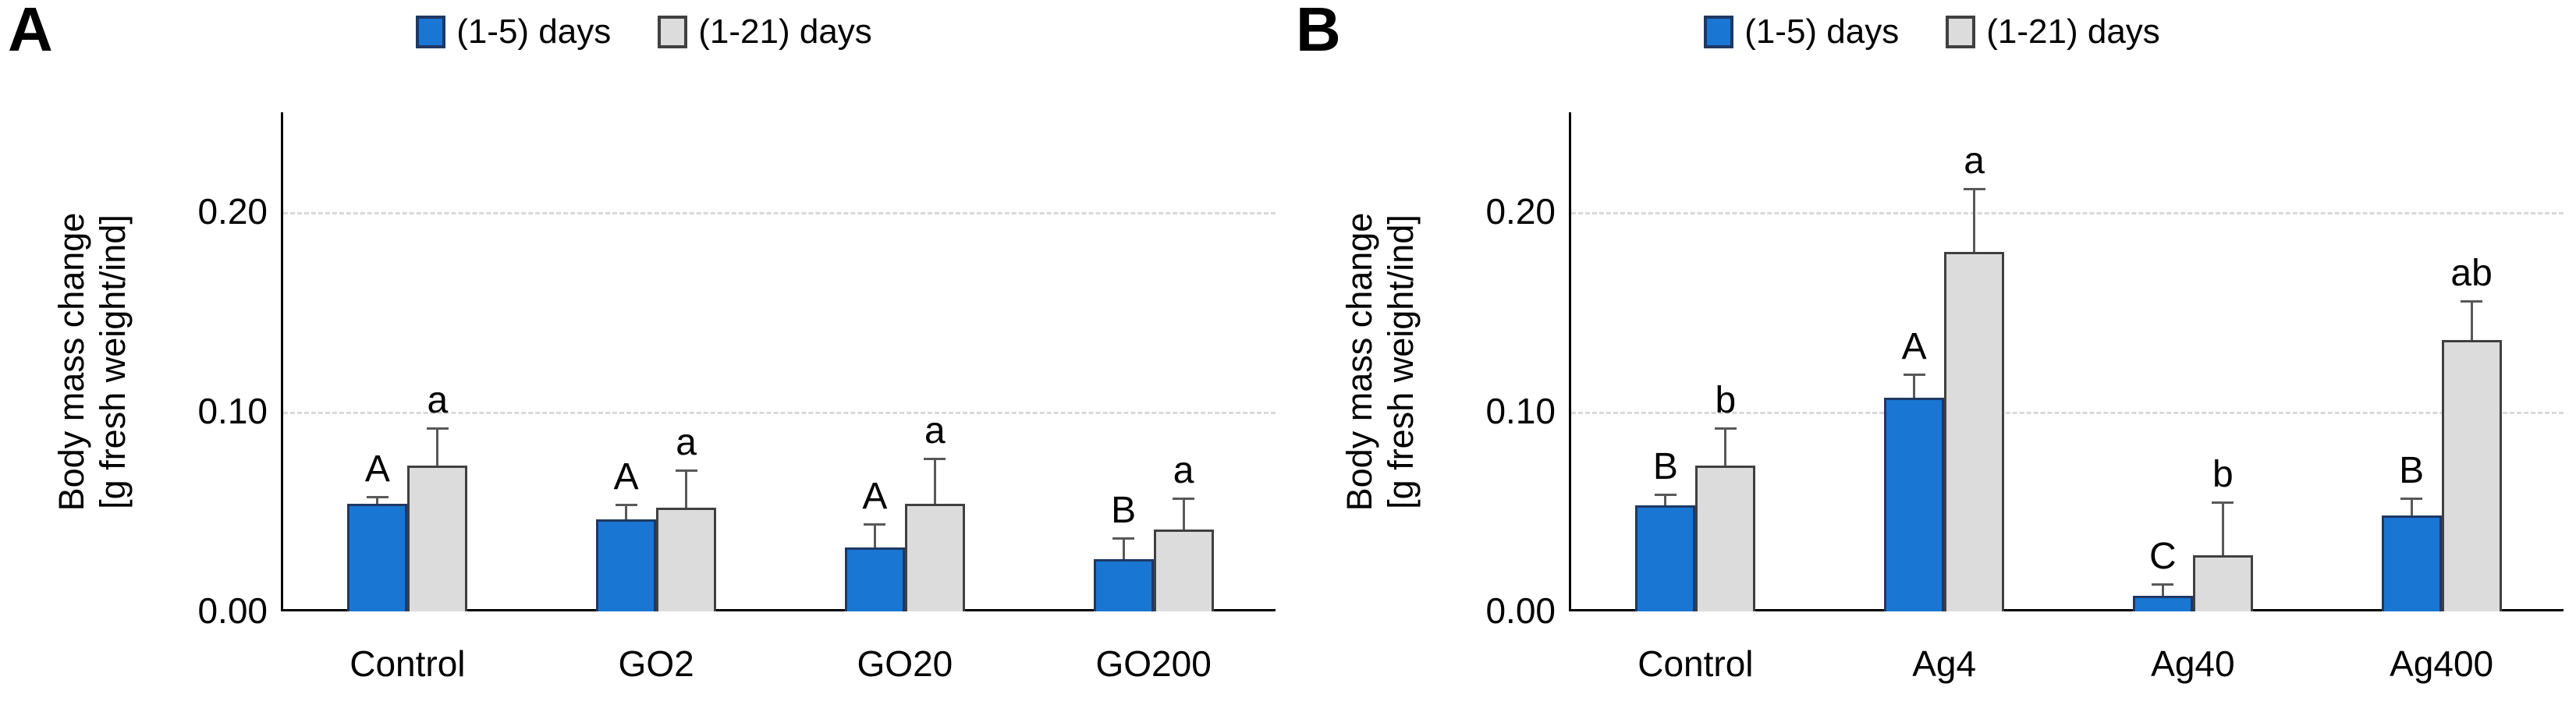 The width and height of the screenshot is (2576, 712). What do you see at coordinates (2442, 663) in the screenshot?
I see `x-category-label: Ag400` at bounding box center [2442, 663].